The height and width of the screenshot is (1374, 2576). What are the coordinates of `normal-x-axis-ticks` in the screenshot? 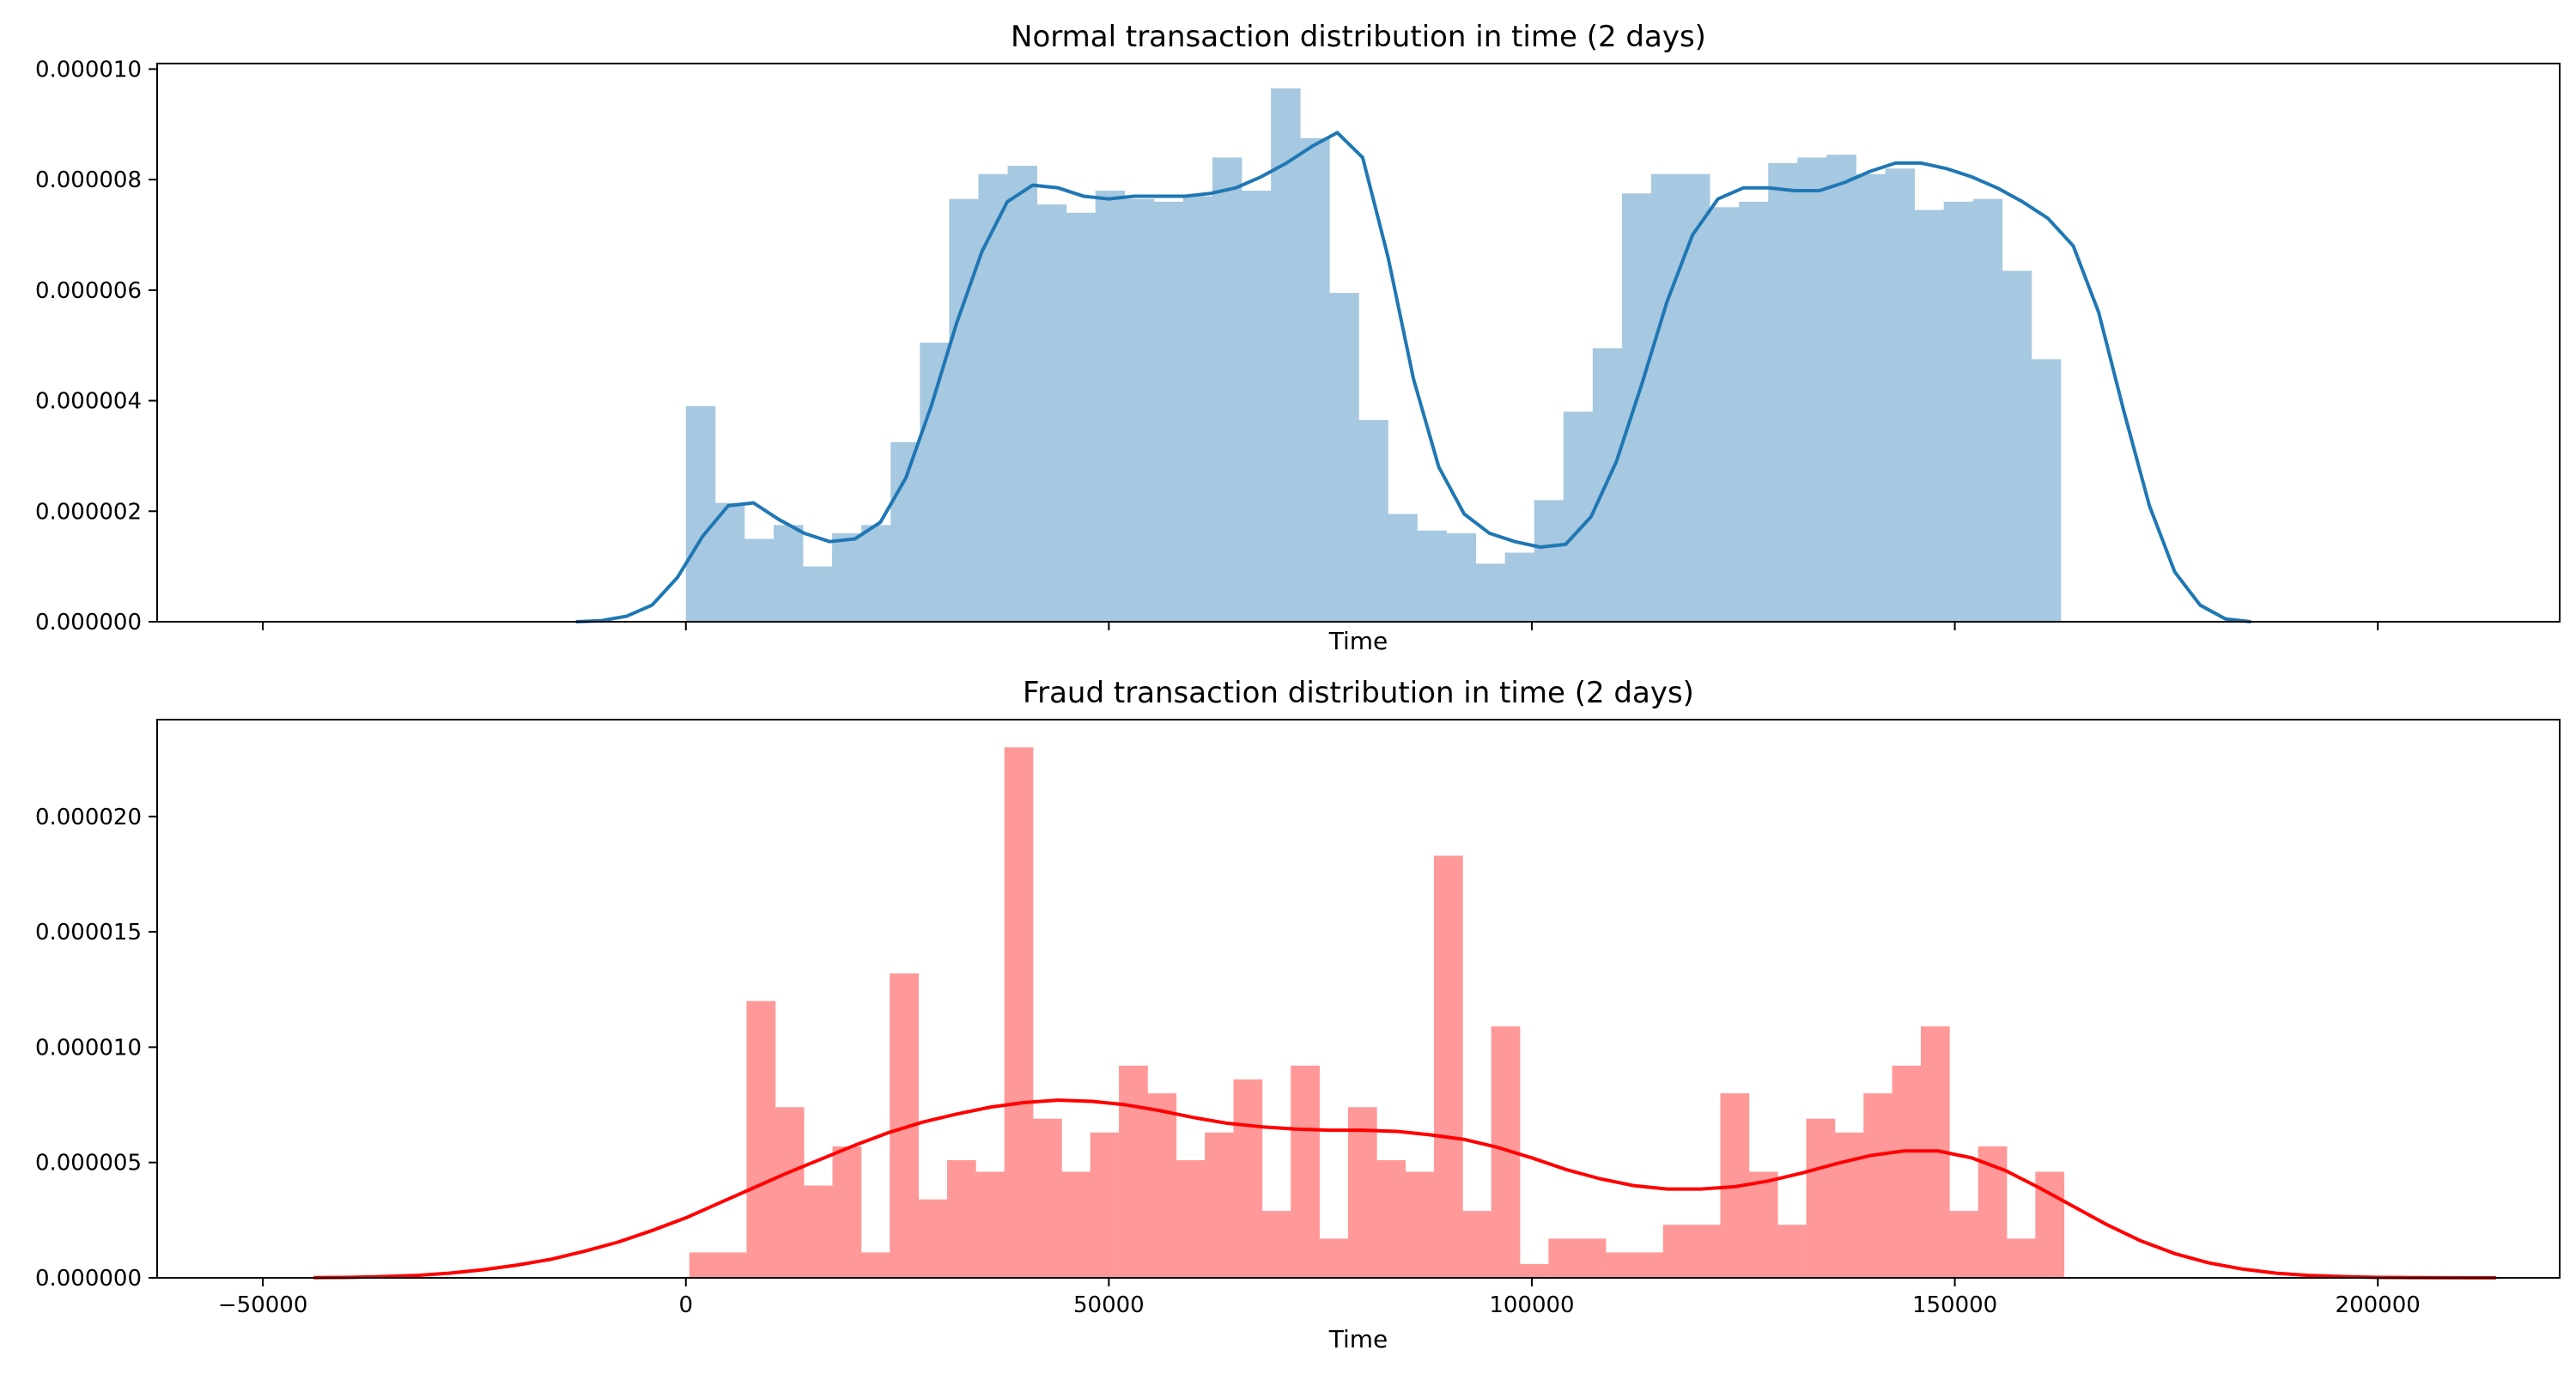 It's located at (1320, 626).